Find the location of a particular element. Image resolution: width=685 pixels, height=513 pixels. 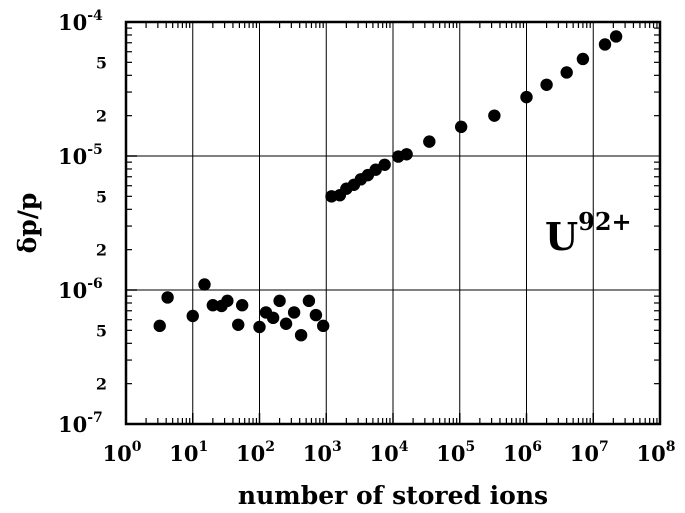

y-minor-tick-labels: 2 5 2 5 2 5 is located at coordinates (101, 223).